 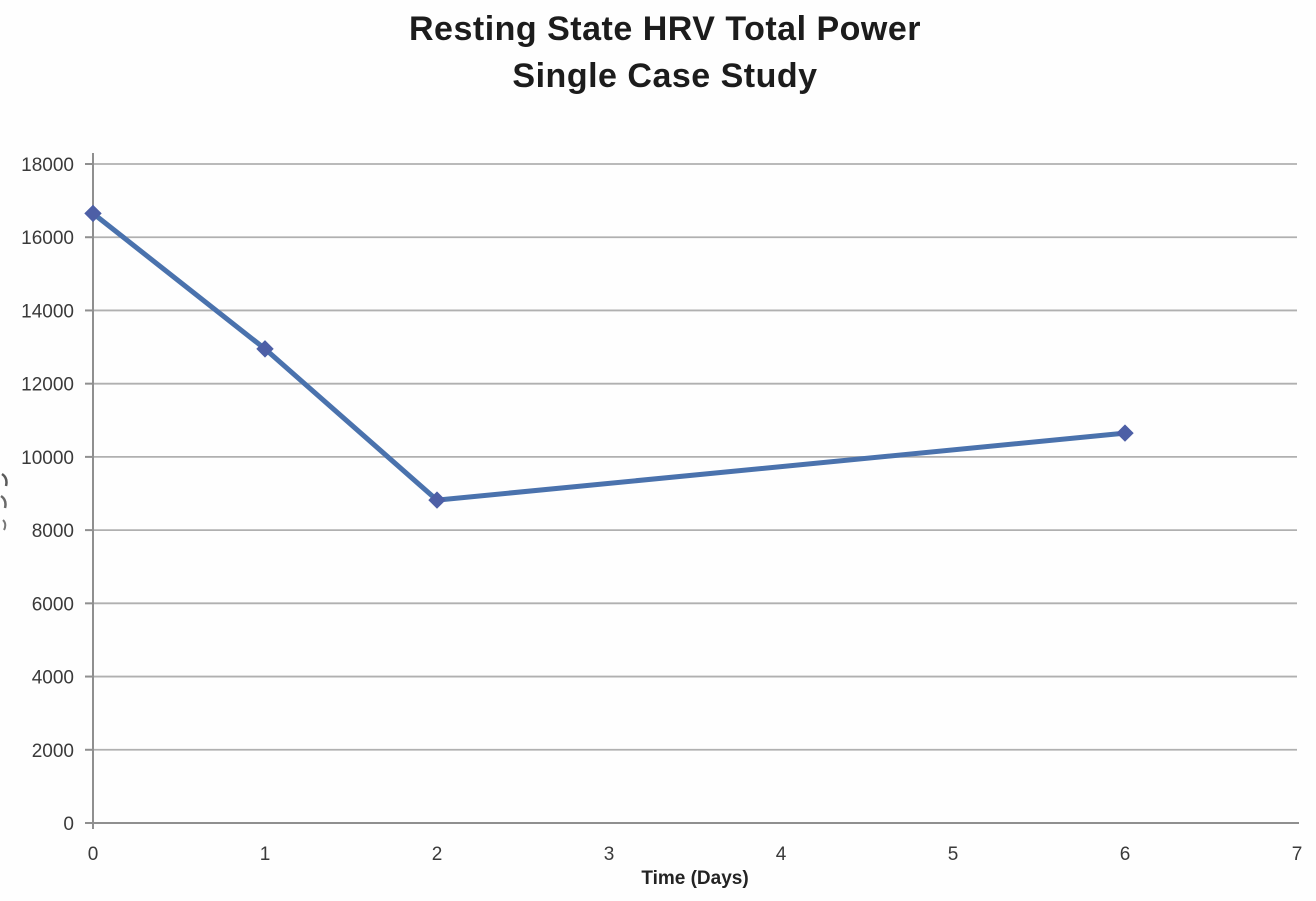 What do you see at coordinates (53, 751) in the screenshot?
I see `y-tick-label-2000: 2000` at bounding box center [53, 751].